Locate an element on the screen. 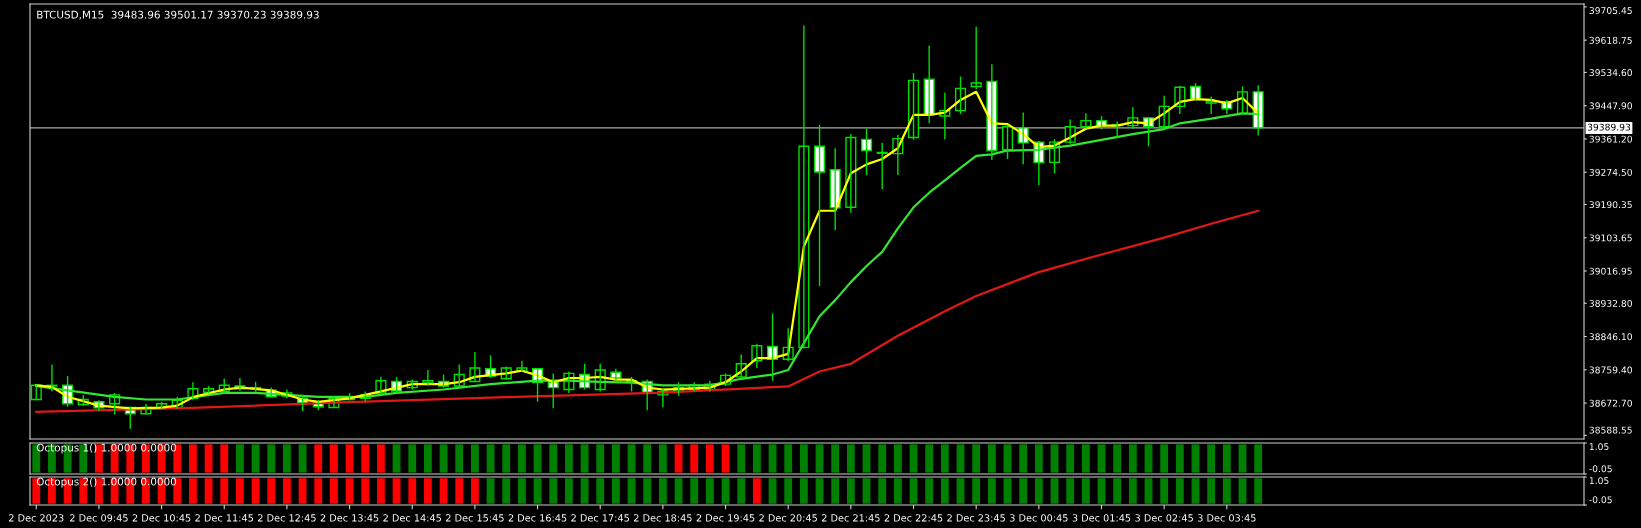 The image size is (1641, 528). x-tick-label: 2 Dec 21:45 is located at coordinates (850, 518).